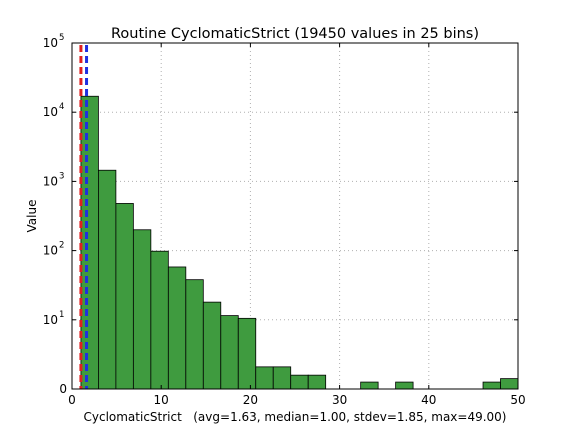 This screenshot has height=432, width=576. I want to click on y-tick-exponent: 2, so click(61, 246).